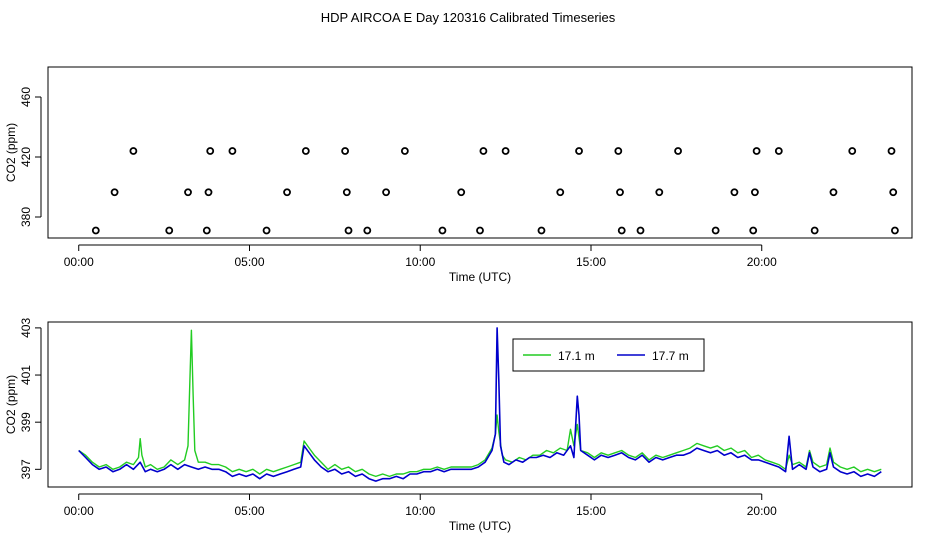 The image size is (936, 545). Describe the element at coordinates (26, 217) in the screenshot. I see `y-tick-label: 380` at that location.